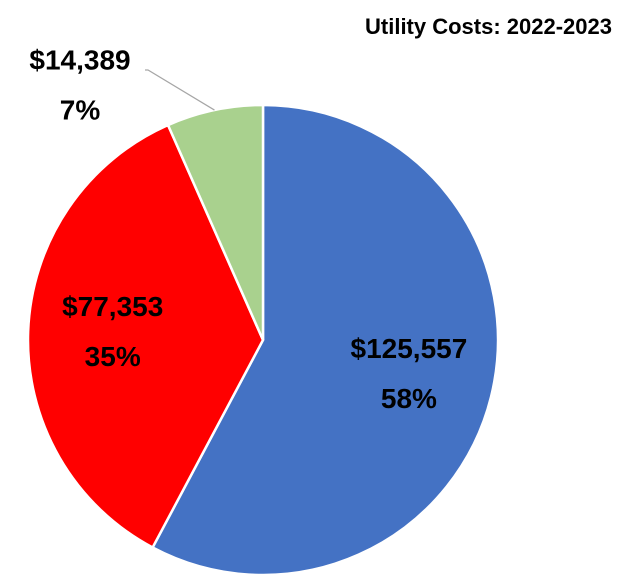  I want to click on chart-title: Utility Costs: 2022-2023, so click(488, 26).